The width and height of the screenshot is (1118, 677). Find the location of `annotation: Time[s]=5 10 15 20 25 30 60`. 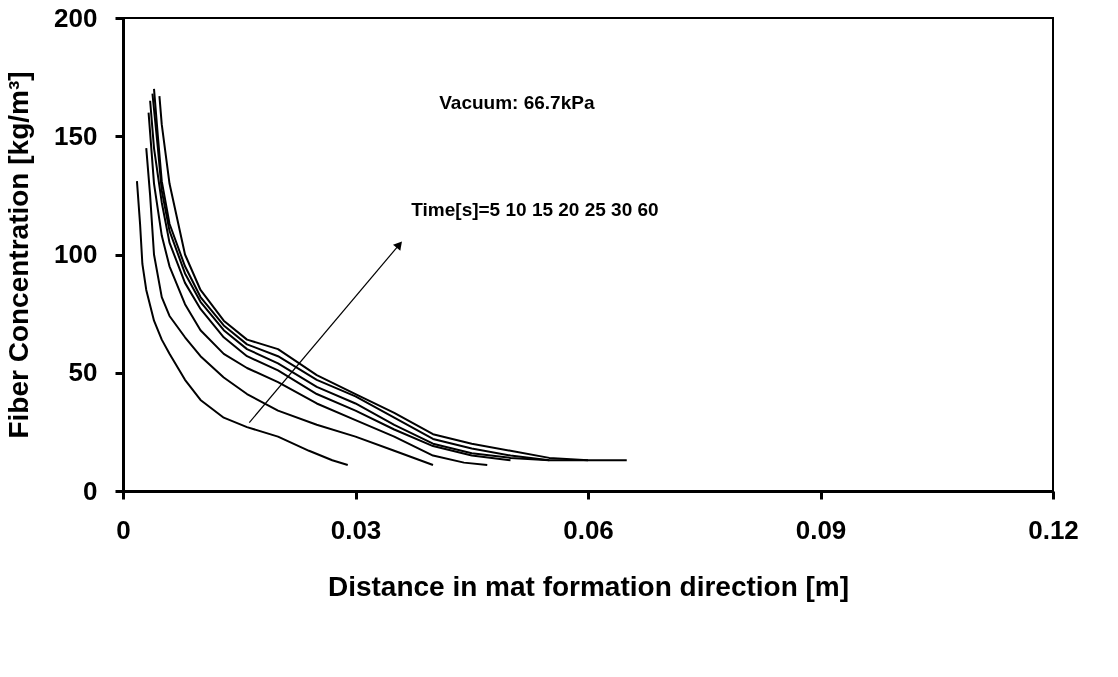

annotation: Time[s]=5 10 15 20 25 30 60 is located at coordinates (535, 209).